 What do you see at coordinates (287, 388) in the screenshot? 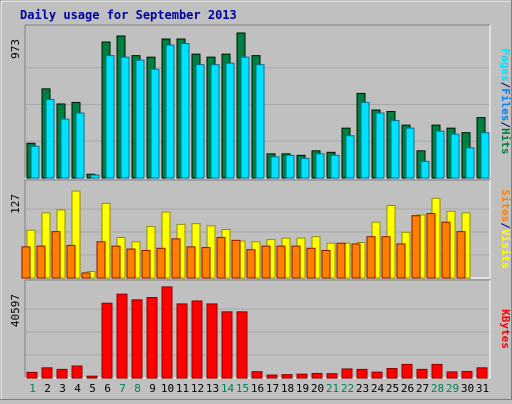
I see `x-tick-label-day-18: 18` at bounding box center [287, 388].